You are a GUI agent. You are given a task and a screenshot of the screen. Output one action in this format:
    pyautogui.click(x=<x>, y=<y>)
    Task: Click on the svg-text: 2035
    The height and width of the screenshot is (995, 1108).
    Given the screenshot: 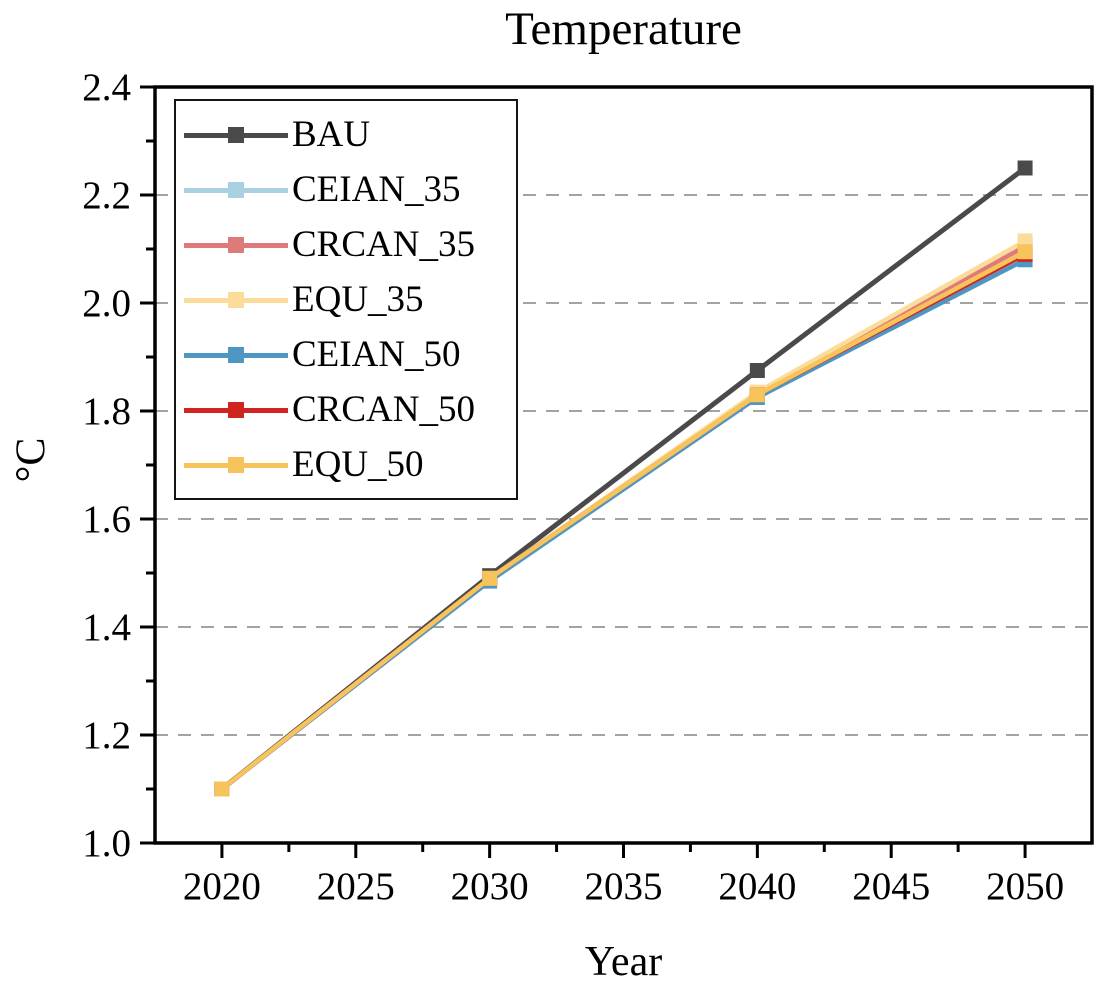 What is the action you would take?
    pyautogui.click(x=624, y=886)
    